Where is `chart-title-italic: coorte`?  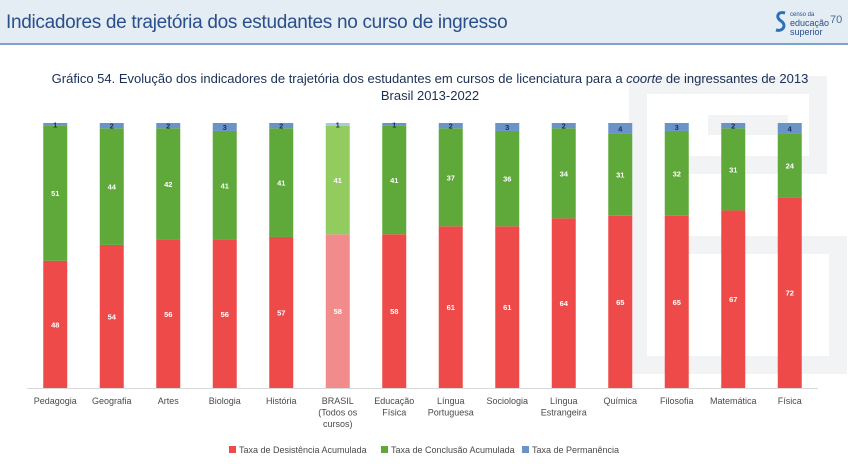 chart-title-italic: coorte is located at coordinates (644, 78).